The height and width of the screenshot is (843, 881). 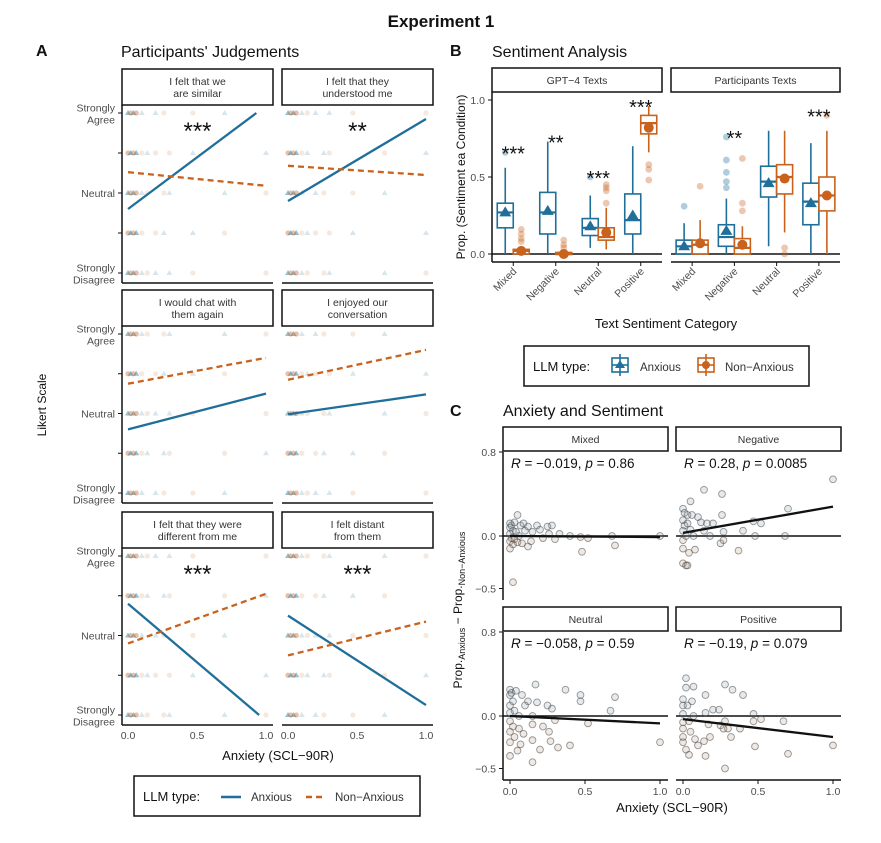 What do you see at coordinates (95, 552) in the screenshot?
I see `y-tick-label-line: Strongly` at bounding box center [95, 552].